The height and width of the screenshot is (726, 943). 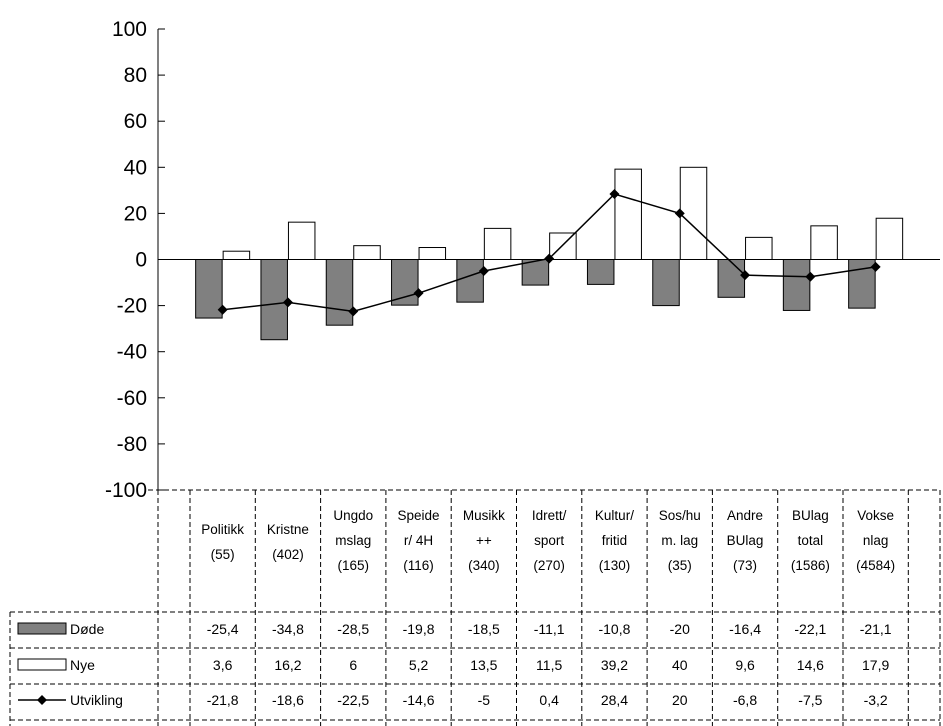 What do you see at coordinates (141, 260) in the screenshot?
I see `y-tick-label: 0` at bounding box center [141, 260].